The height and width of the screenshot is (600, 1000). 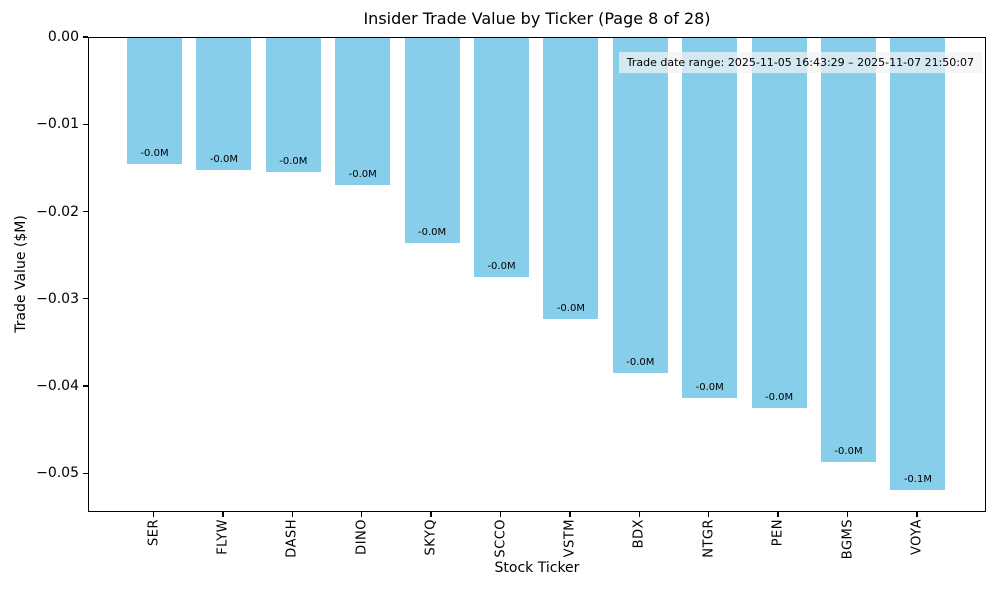 I want to click on x-tick-label-dino: DINO, so click(x=362, y=537).